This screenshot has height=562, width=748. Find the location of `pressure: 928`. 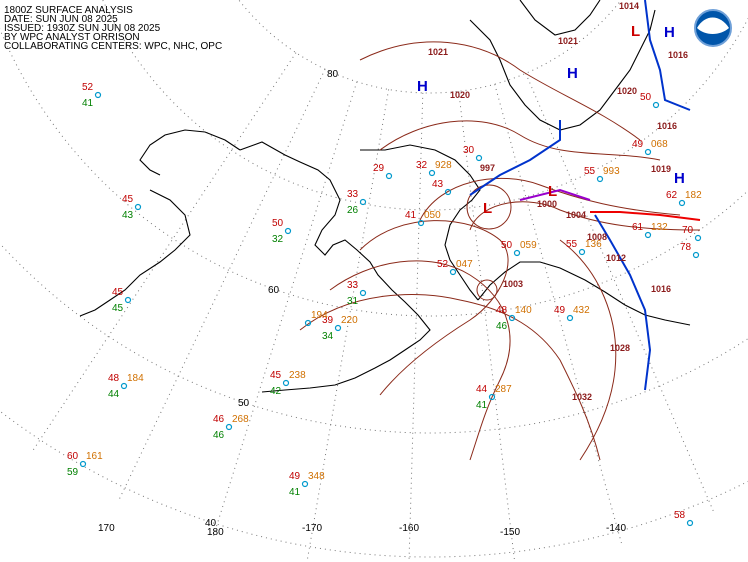

pressure: 928 is located at coordinates (443, 165).